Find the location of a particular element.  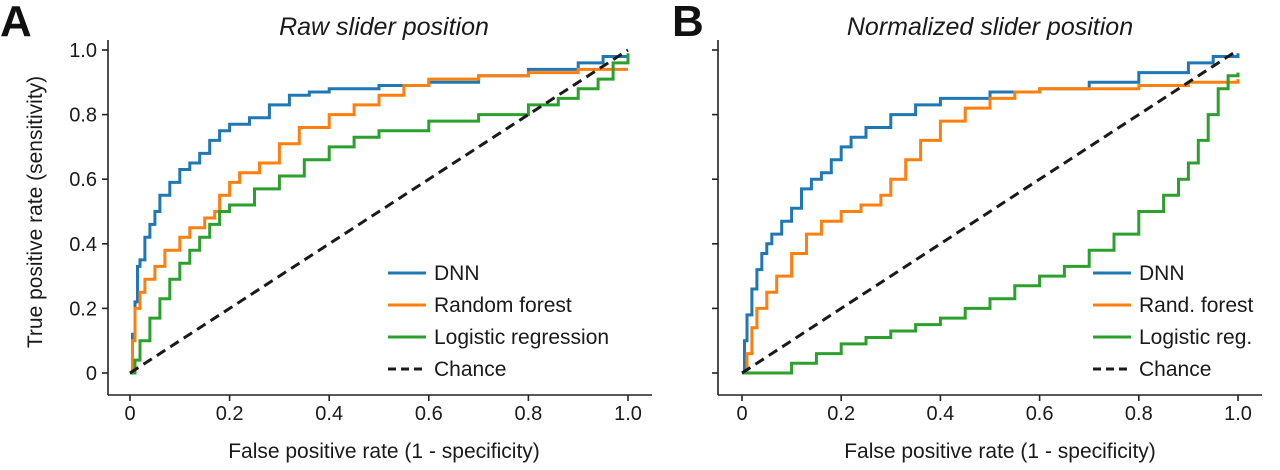

panel-a-y-tick-label: 0.8 is located at coordinates (83, 116).